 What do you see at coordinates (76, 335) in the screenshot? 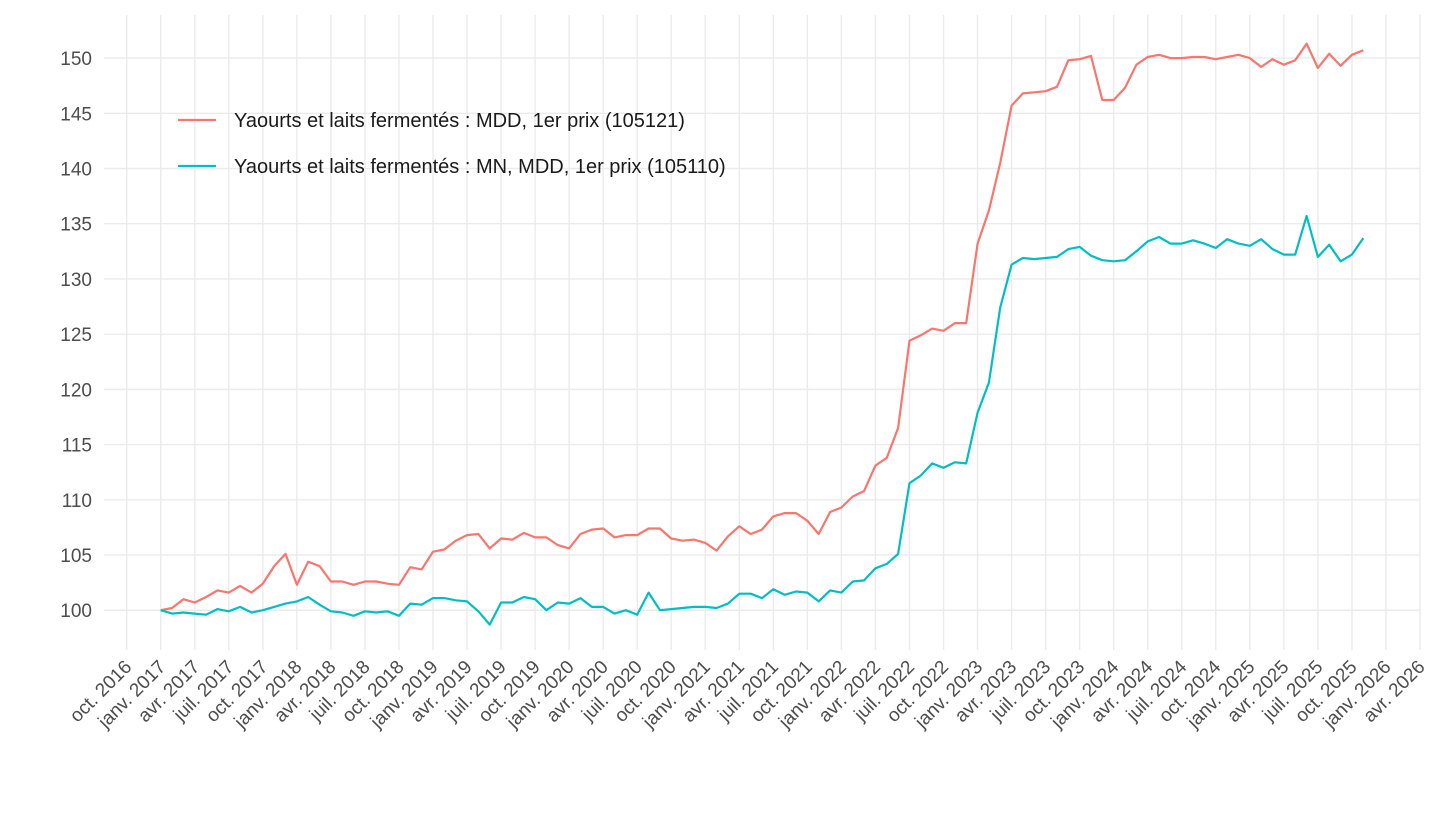
I see `y-tick-label: 125` at bounding box center [76, 335].